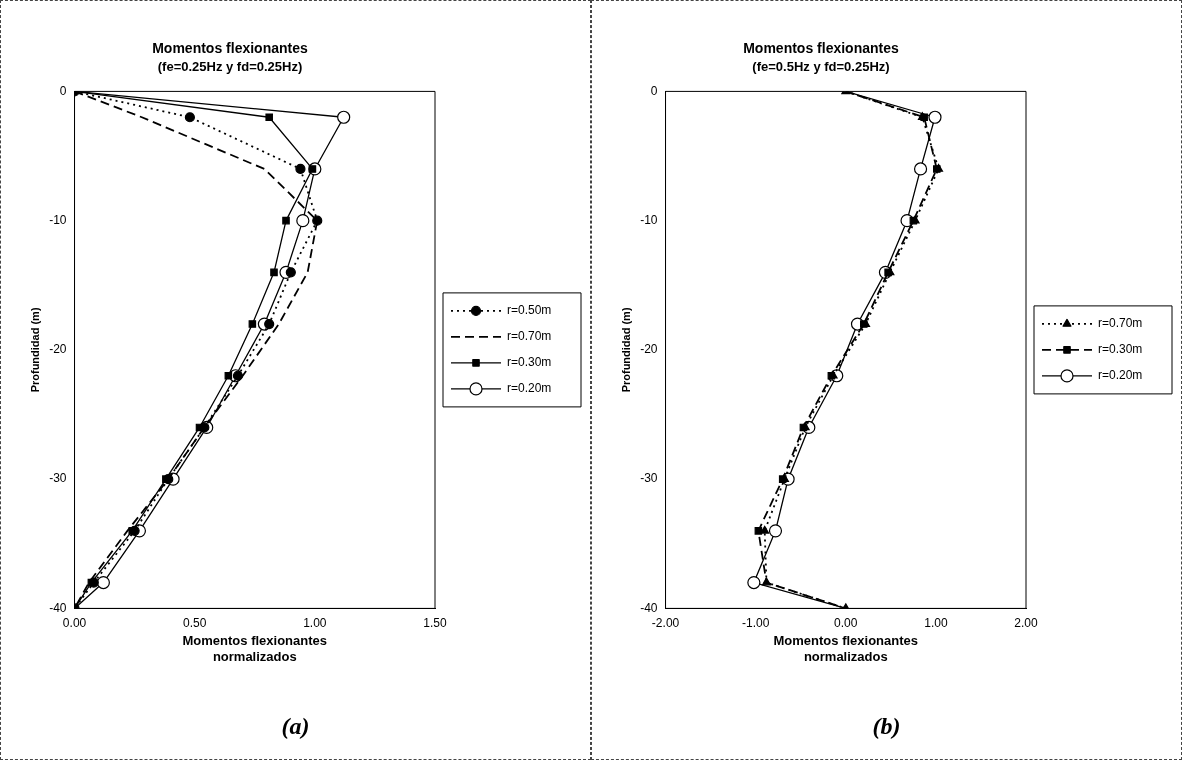 Image resolution: width=1183 pixels, height=760 pixels. I want to click on x-tick-label: 2.00, so click(1026, 622).